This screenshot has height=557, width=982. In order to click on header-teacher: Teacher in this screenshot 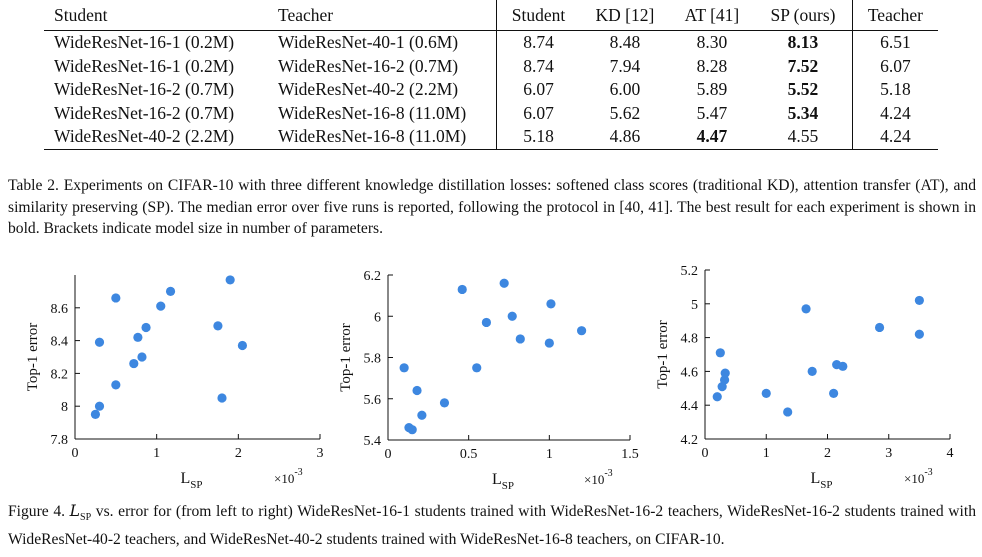, I will do `click(384, 15)`.